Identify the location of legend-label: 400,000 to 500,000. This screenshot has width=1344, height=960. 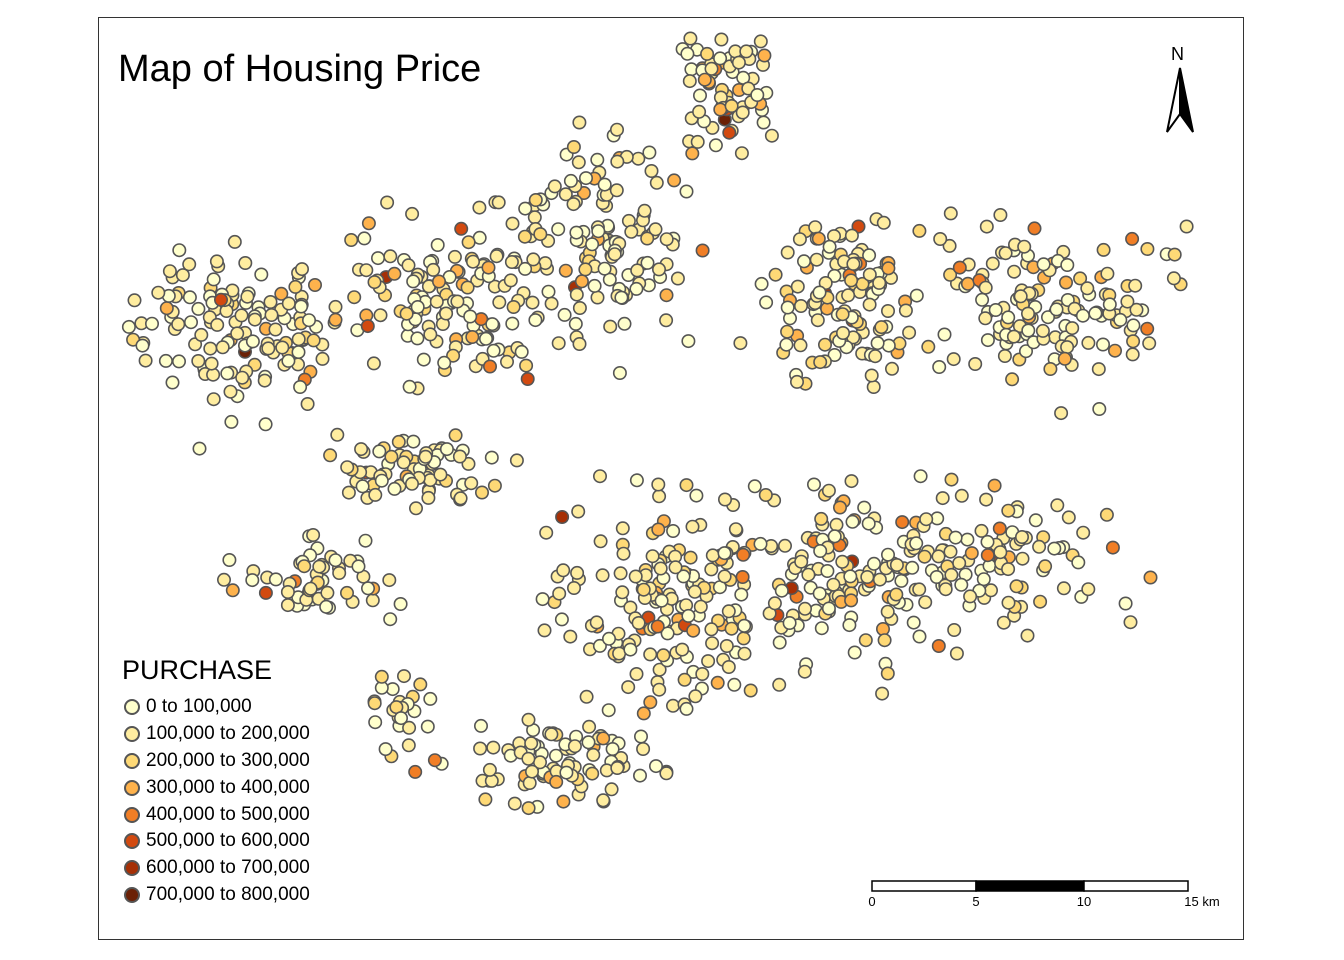
(228, 814).